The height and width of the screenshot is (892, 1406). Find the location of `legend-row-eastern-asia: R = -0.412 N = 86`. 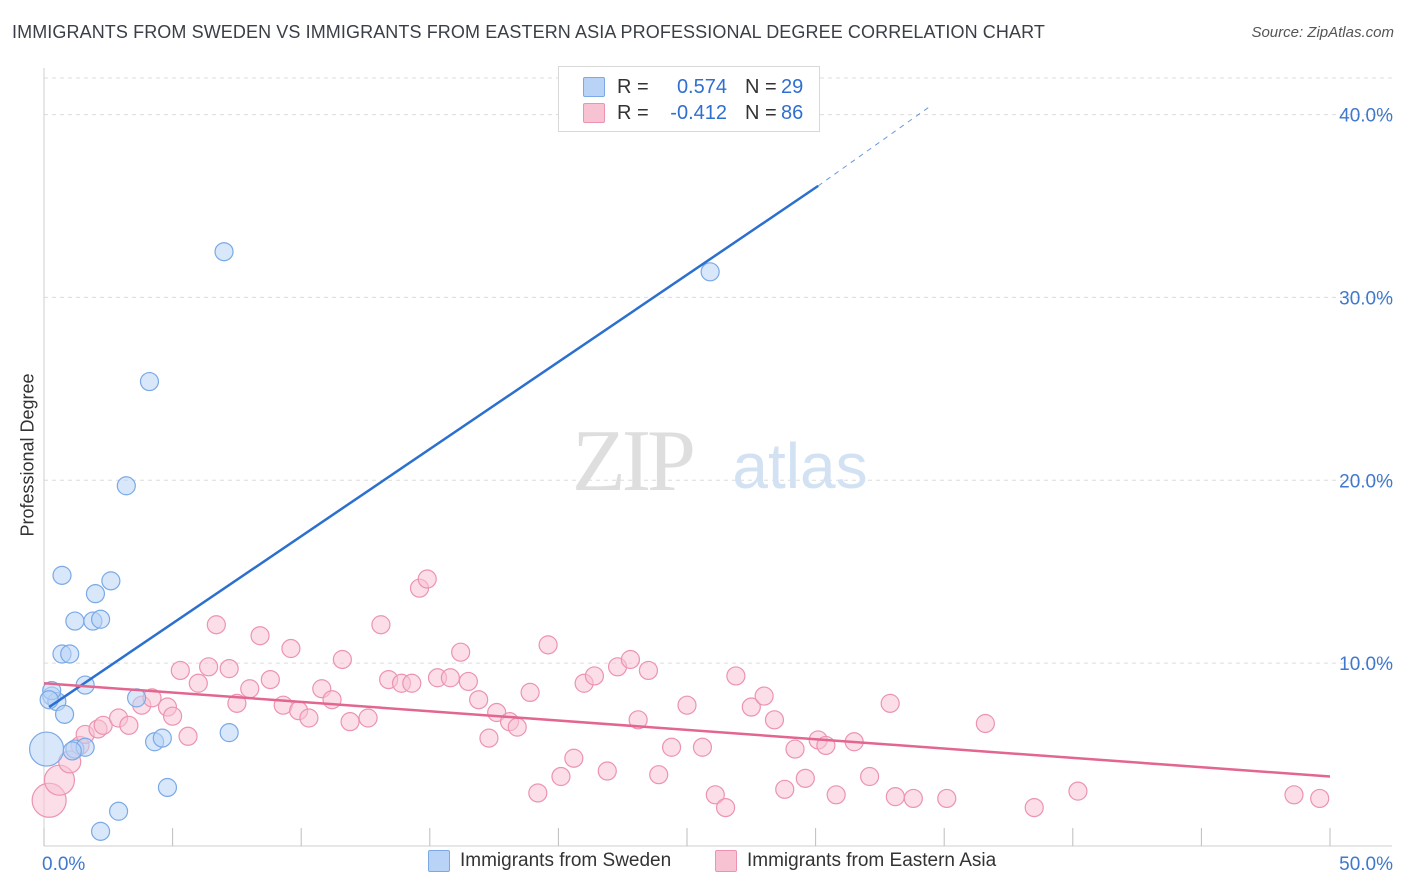

legend-row-eastern-asia: R = -0.412 N = 86 is located at coordinates (681, 113).